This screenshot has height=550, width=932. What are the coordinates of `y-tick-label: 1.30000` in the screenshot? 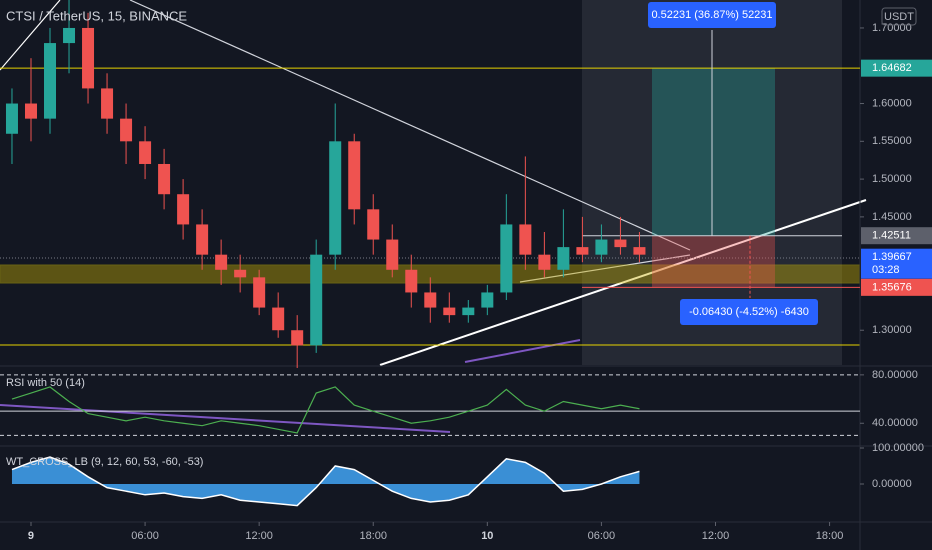 It's located at (892, 330).